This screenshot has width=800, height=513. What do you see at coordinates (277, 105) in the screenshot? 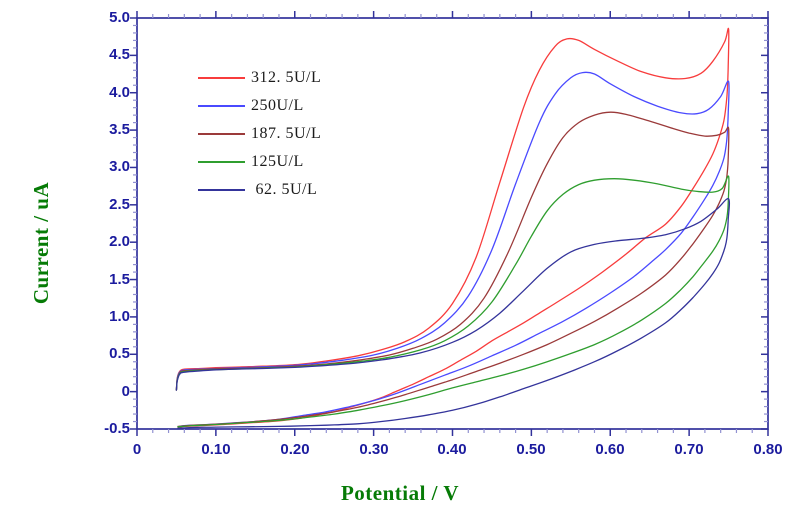
I see `legend-label: 250U/L` at bounding box center [277, 105].